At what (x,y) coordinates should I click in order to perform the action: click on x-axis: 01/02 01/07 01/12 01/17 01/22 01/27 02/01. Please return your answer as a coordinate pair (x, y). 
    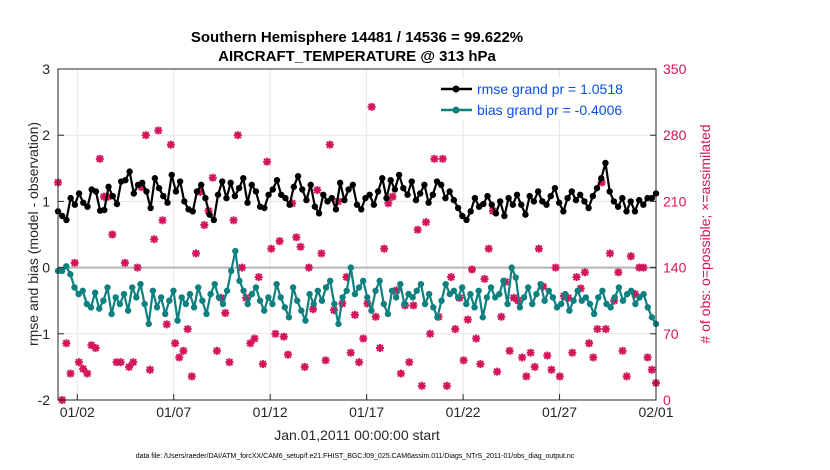
    Looking at the image, I should click on (367, 407).